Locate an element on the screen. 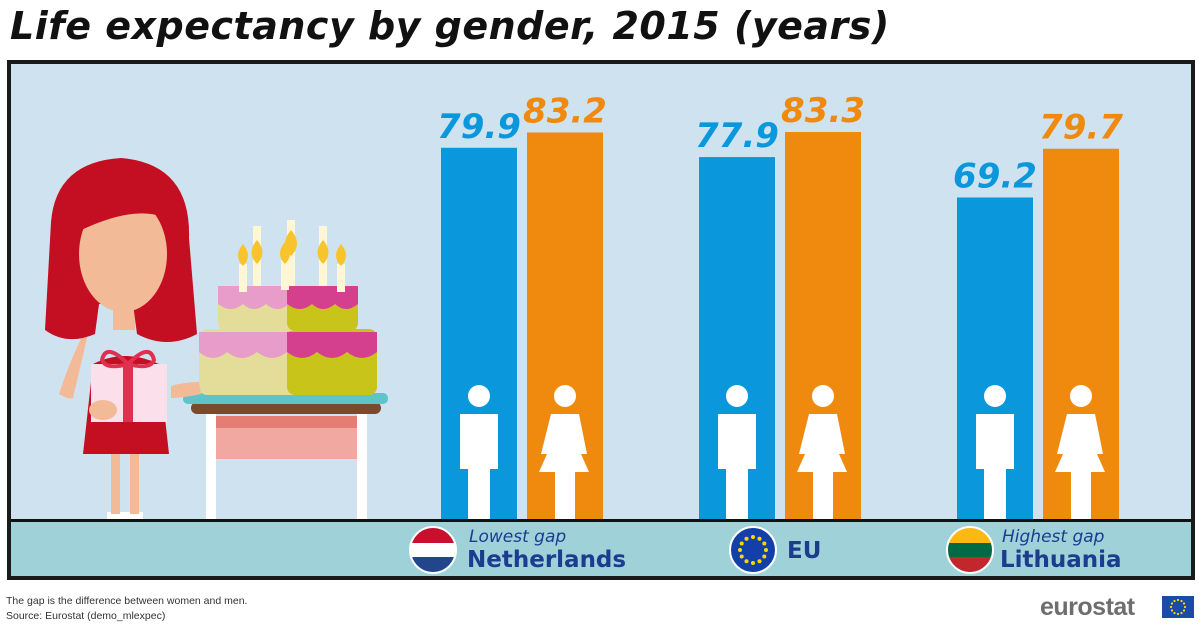 The width and height of the screenshot is (1202, 632). data-label-women-eu: 83.3 is located at coordinates (823, 111).